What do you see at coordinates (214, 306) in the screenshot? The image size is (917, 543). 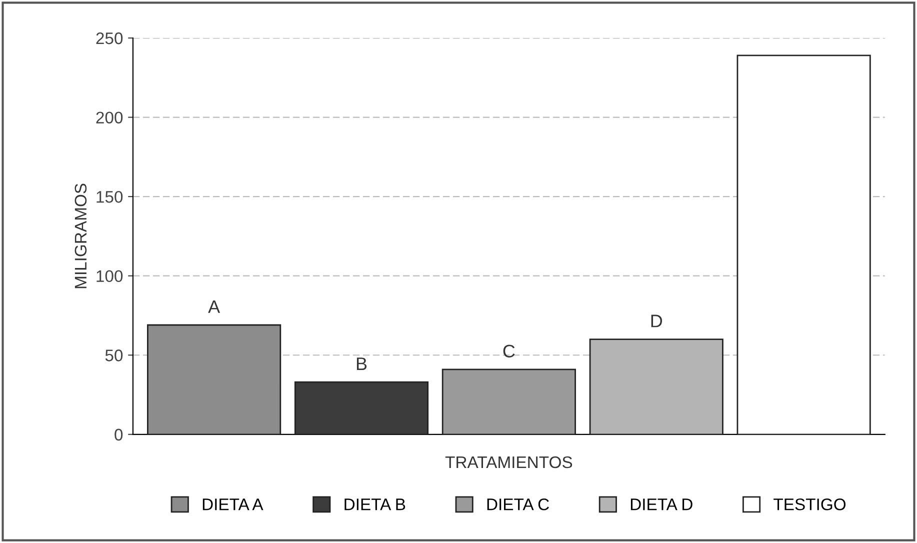 I see `annotation: A` at bounding box center [214, 306].